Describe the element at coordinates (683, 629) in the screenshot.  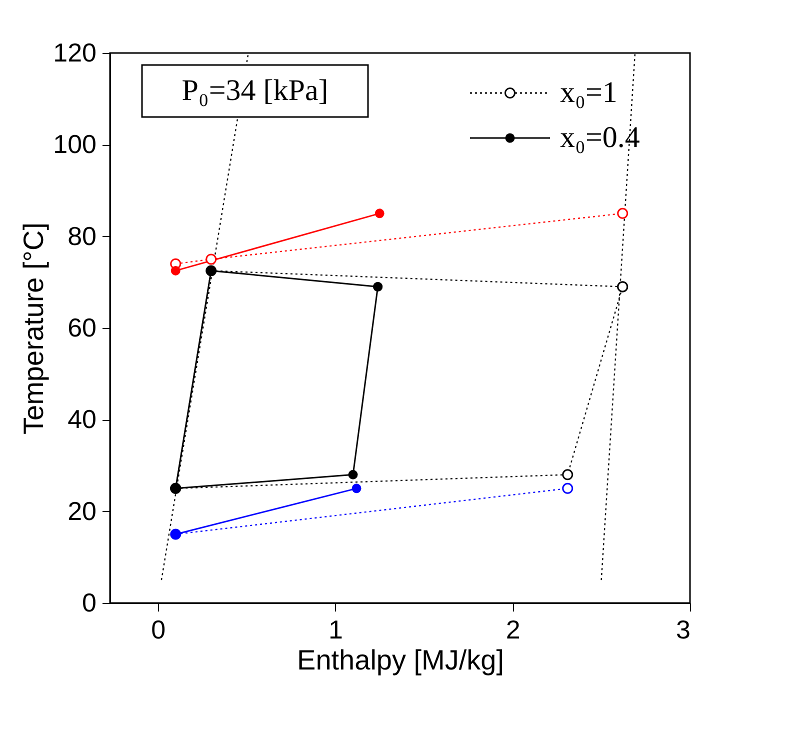
I see `x-tick-label: 3` at that location.